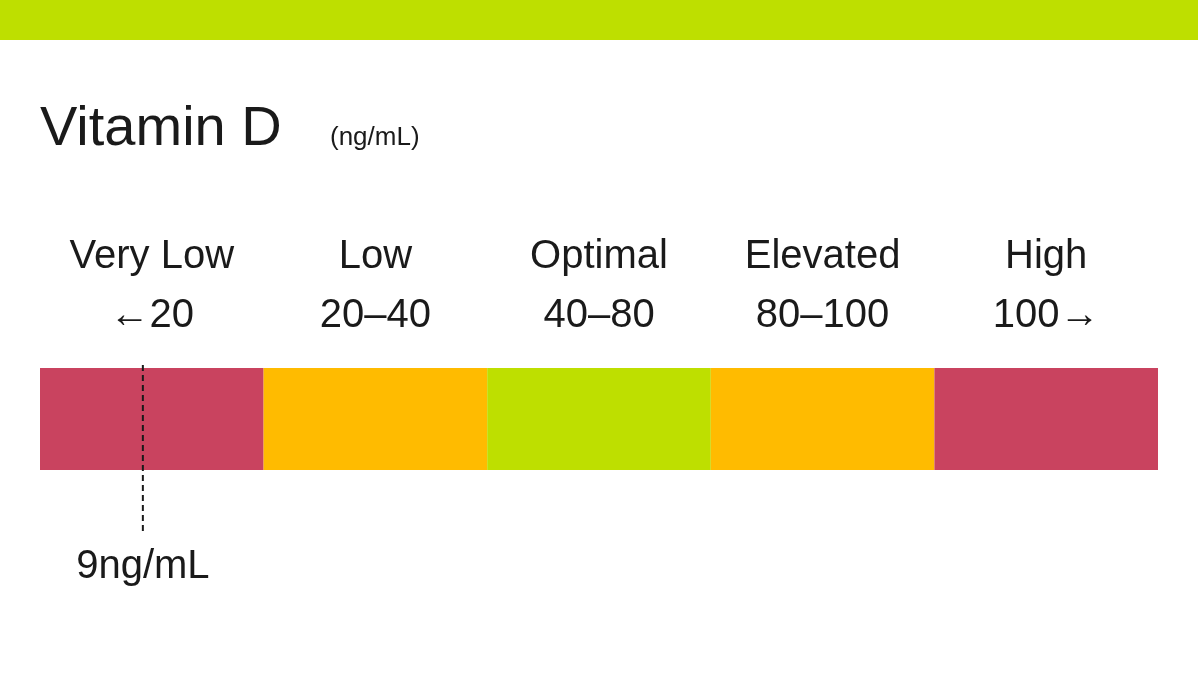 This screenshot has height=674, width=1198. I want to click on chart-title: Vitamin D, so click(161, 125).